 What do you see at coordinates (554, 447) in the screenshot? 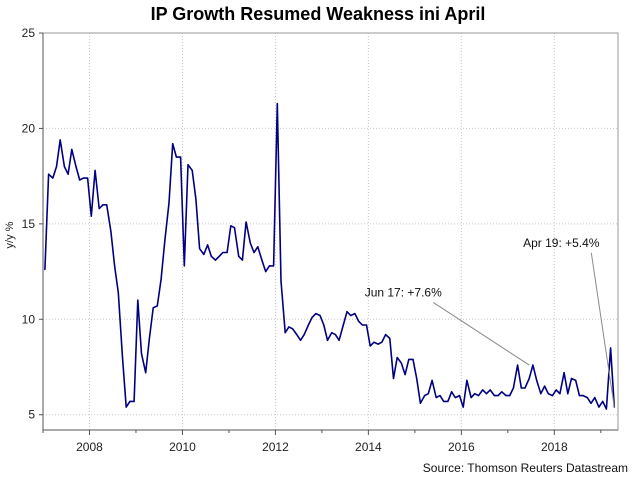
I see `x-tick-label: 2018` at bounding box center [554, 447].